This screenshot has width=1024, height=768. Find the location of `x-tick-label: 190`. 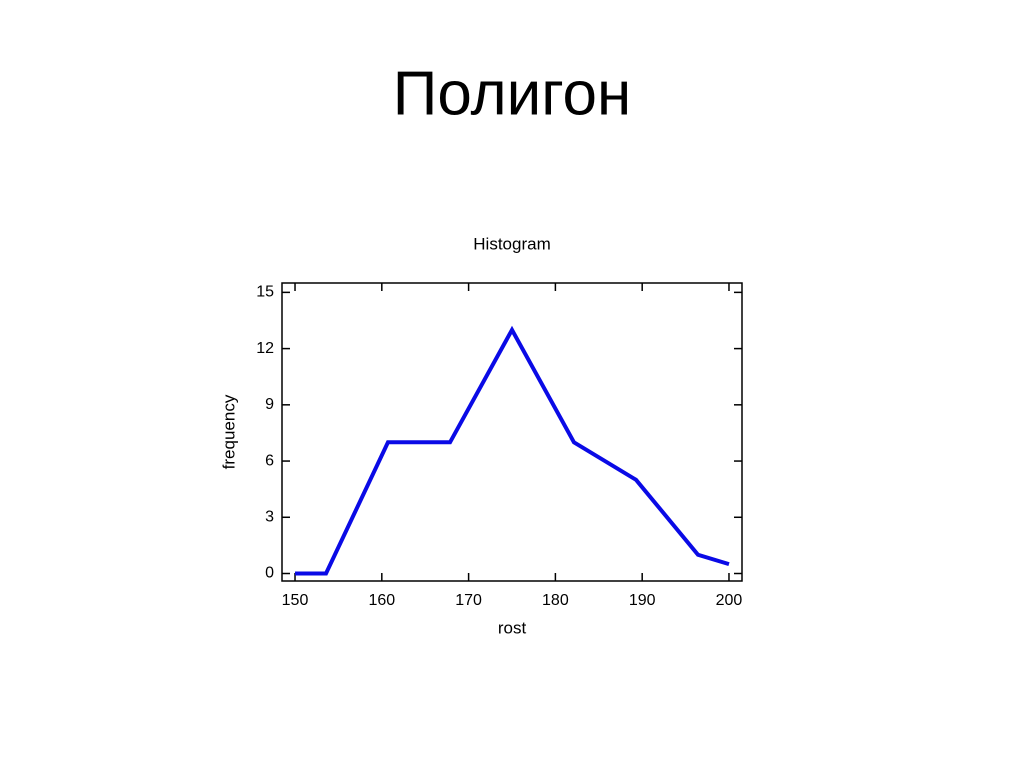

x-tick-label: 190 is located at coordinates (642, 600).